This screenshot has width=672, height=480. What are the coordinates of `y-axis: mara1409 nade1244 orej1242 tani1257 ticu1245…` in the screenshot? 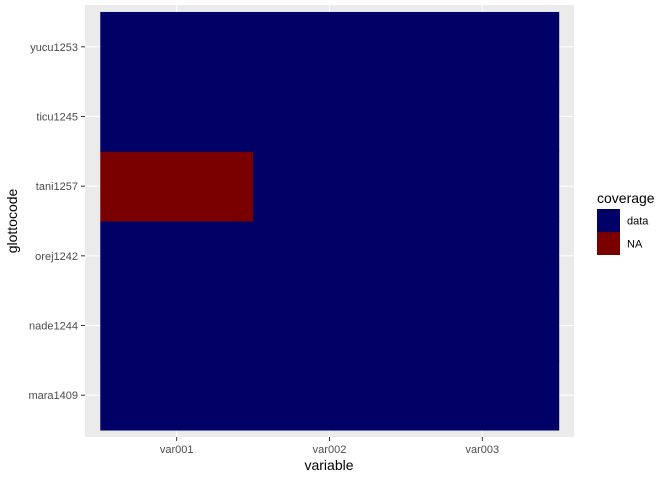 It's located at (56, 222).